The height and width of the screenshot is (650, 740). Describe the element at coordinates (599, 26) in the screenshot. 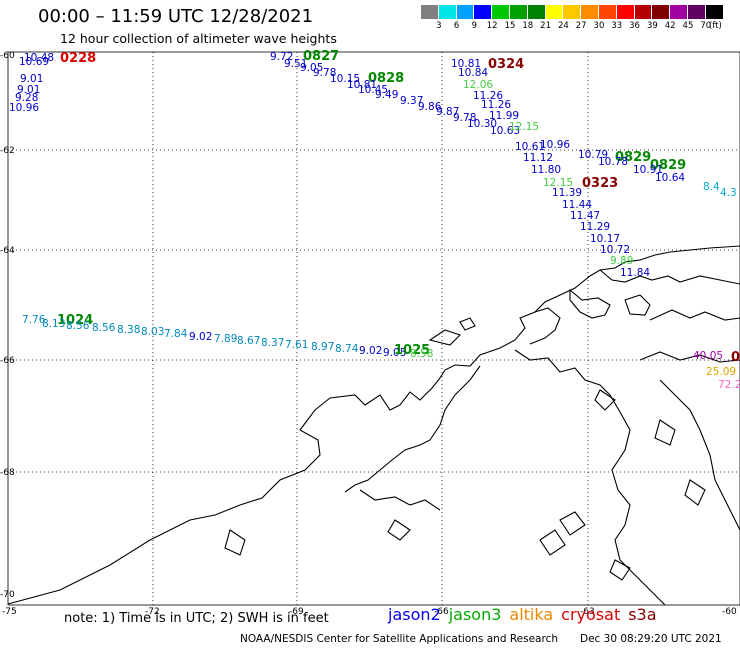

I see `legend-label: 30` at that location.